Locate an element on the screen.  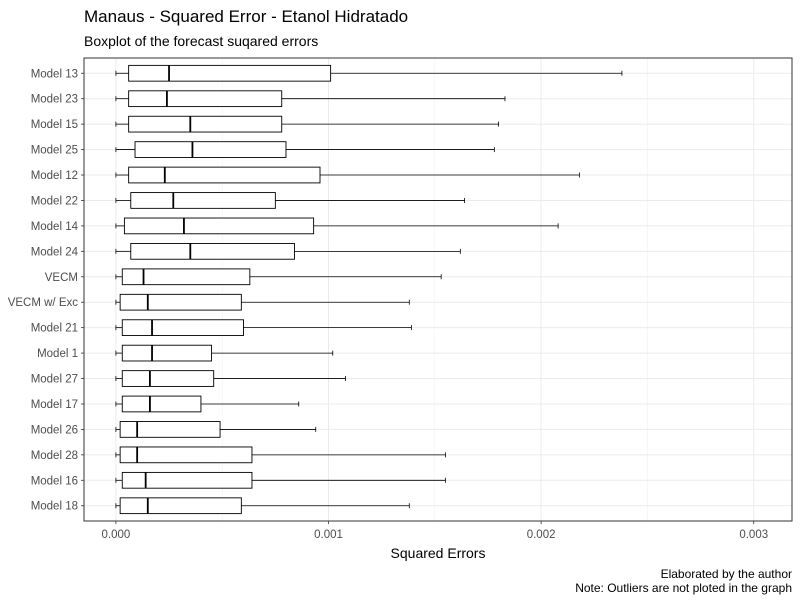
x-axis-title: Squared Errors is located at coordinates (438, 553).